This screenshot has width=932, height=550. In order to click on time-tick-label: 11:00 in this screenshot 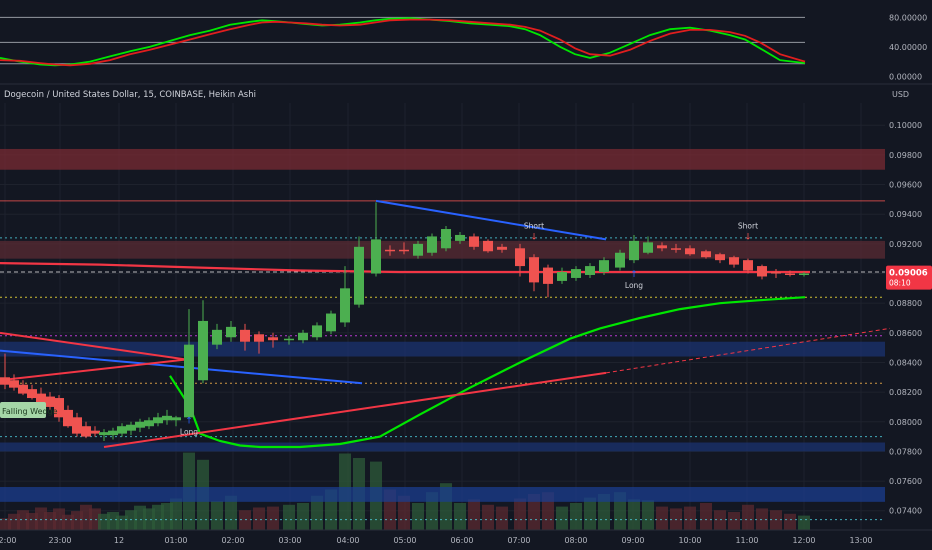, I will do `click(746, 540)`.